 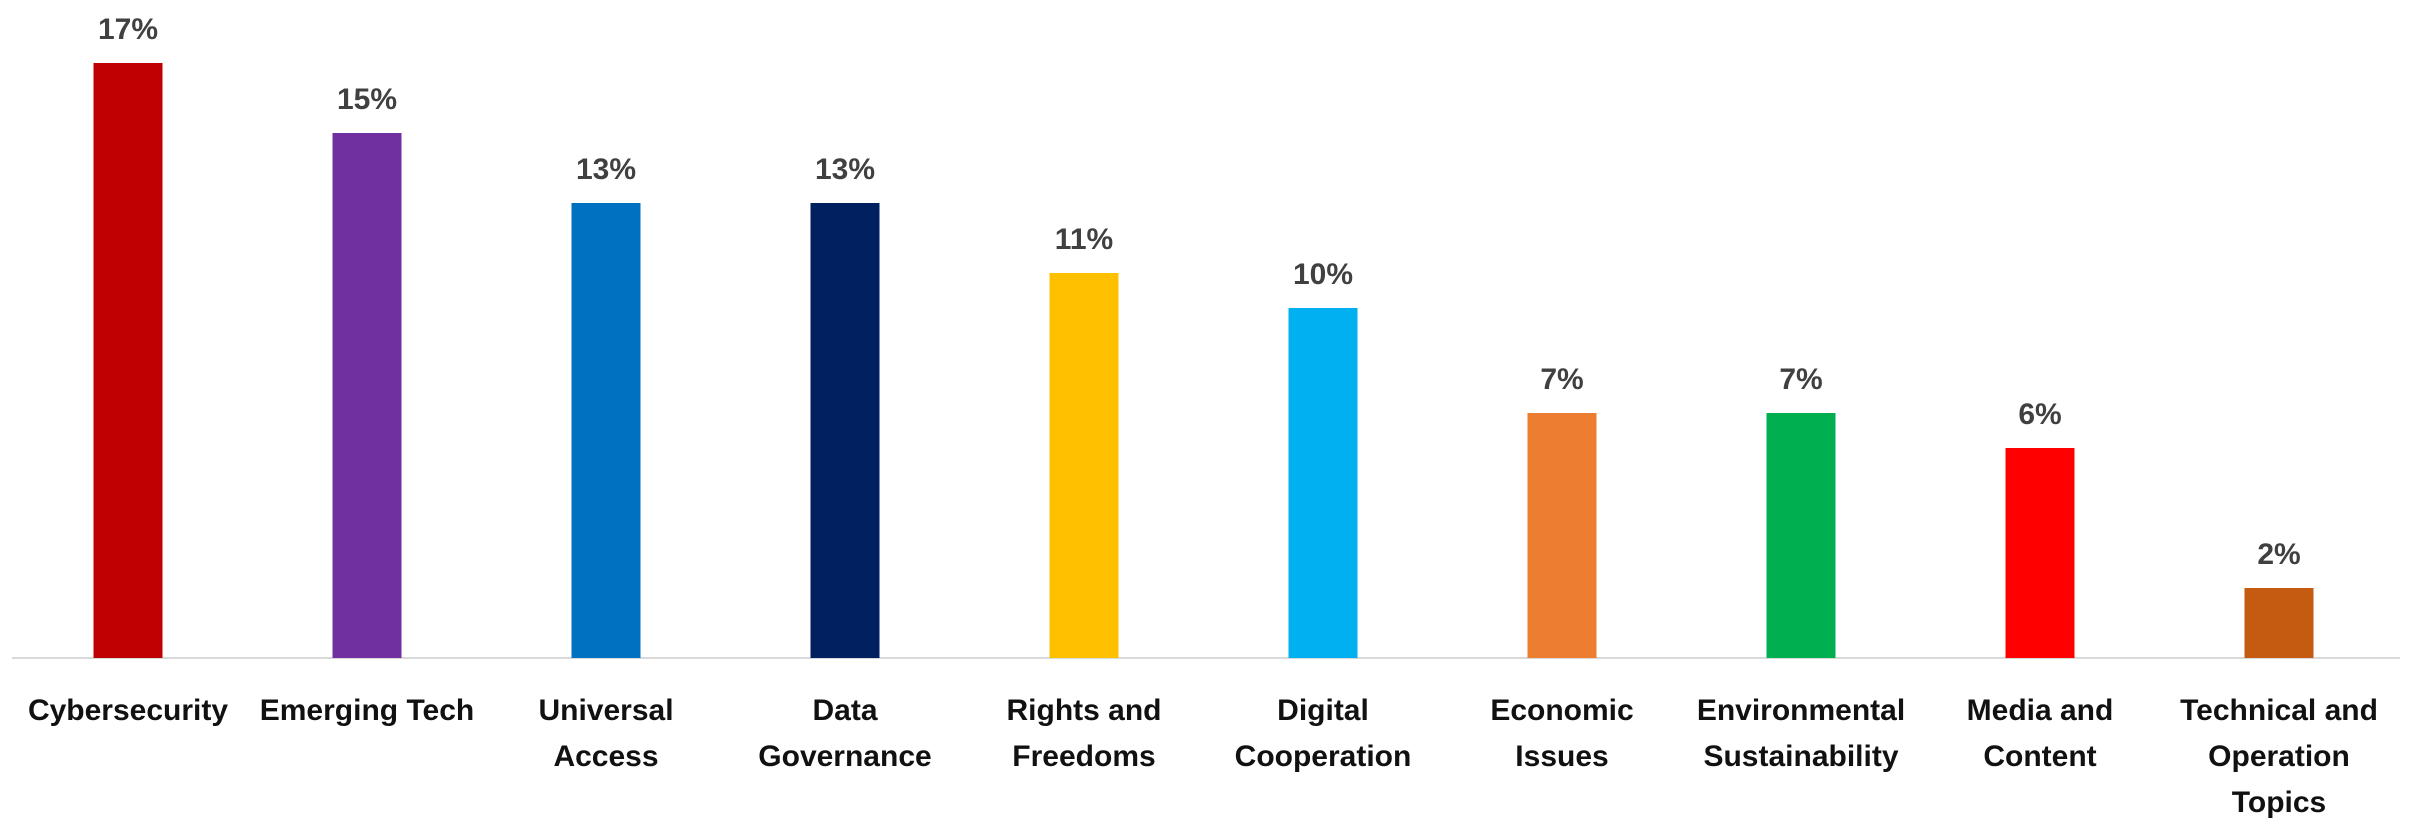 What do you see at coordinates (2278, 554) in the screenshot?
I see `data-label: 2%` at bounding box center [2278, 554].